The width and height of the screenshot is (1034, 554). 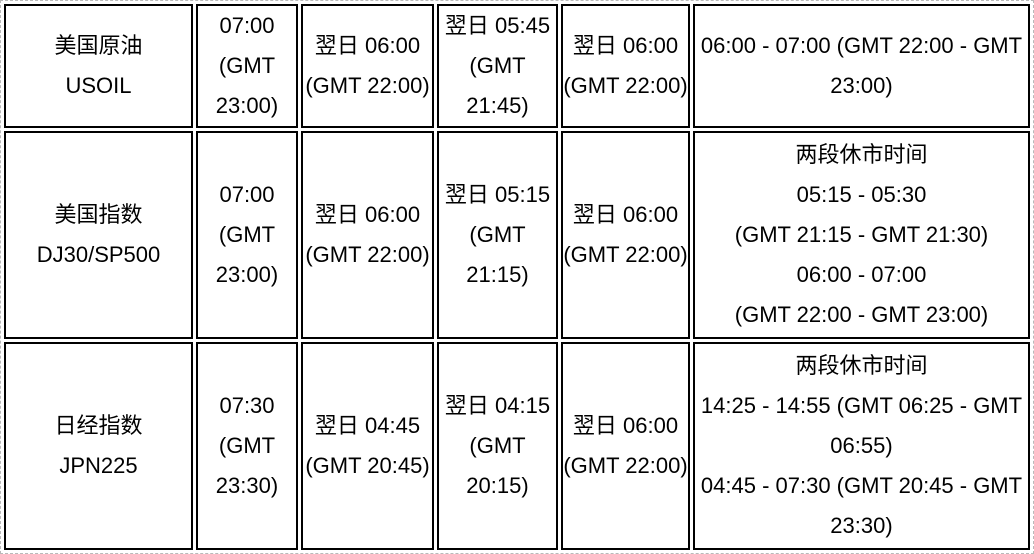 What do you see at coordinates (861, 194) in the screenshot?
I see `cell-line: 05:15 - 05:30` at bounding box center [861, 194].